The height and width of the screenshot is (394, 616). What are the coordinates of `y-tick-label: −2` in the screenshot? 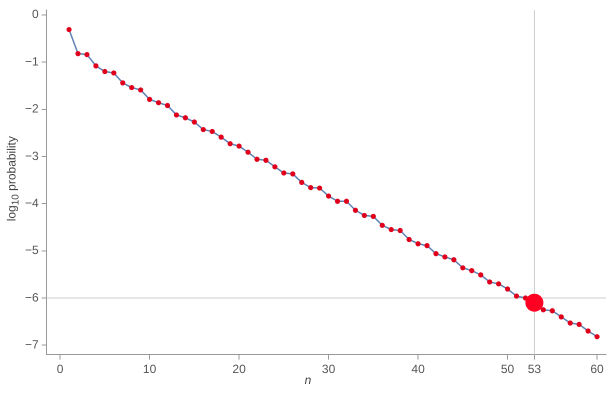 It's located at (31, 109).